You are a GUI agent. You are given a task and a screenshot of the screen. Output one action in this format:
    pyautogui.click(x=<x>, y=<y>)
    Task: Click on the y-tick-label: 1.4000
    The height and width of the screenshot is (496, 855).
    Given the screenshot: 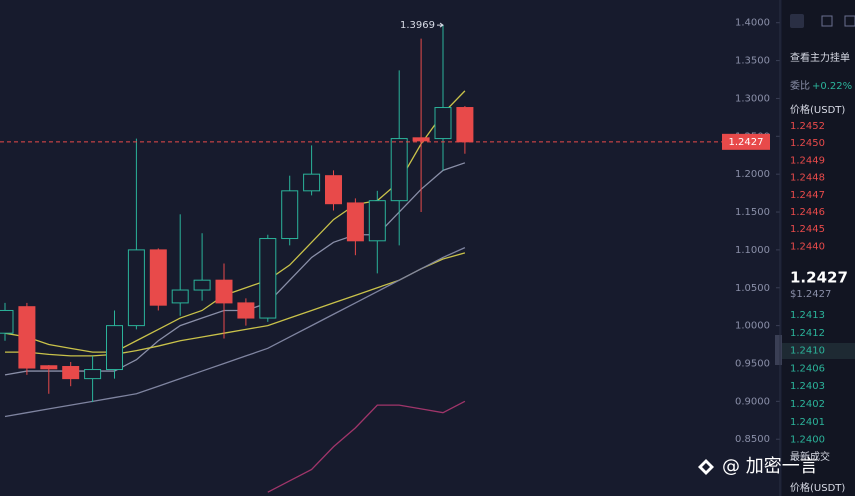 What is the action you would take?
    pyautogui.click(x=752, y=23)
    